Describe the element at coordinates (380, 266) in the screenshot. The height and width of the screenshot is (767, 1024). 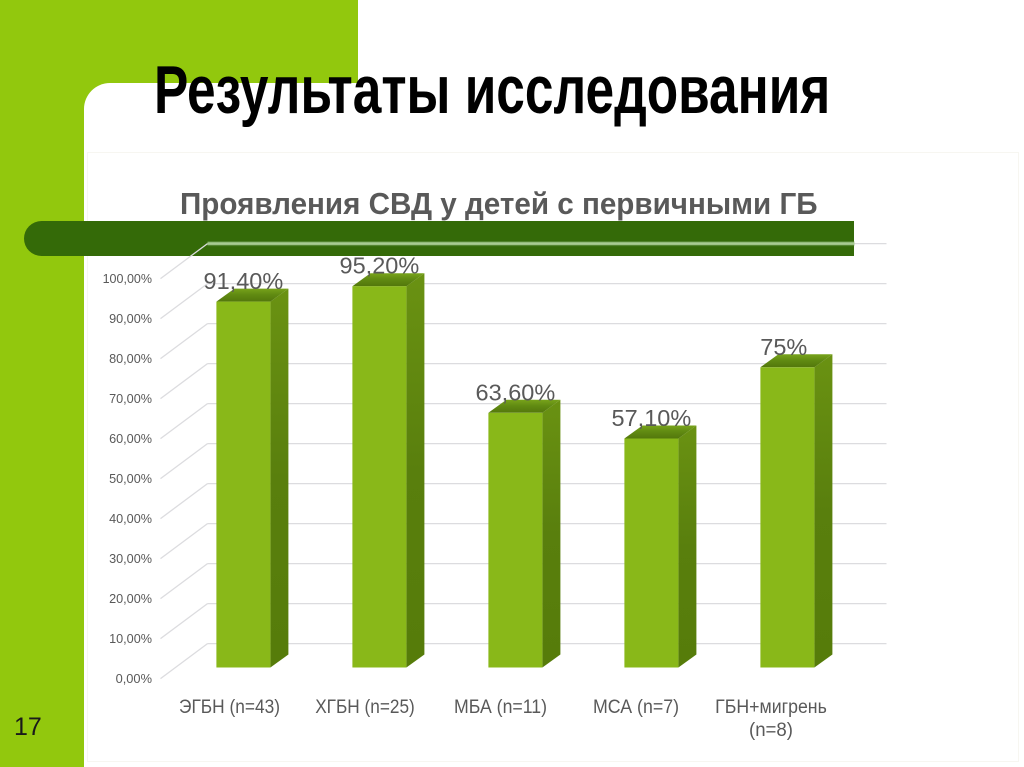
I see `svg-text: 95,20%` at that location.